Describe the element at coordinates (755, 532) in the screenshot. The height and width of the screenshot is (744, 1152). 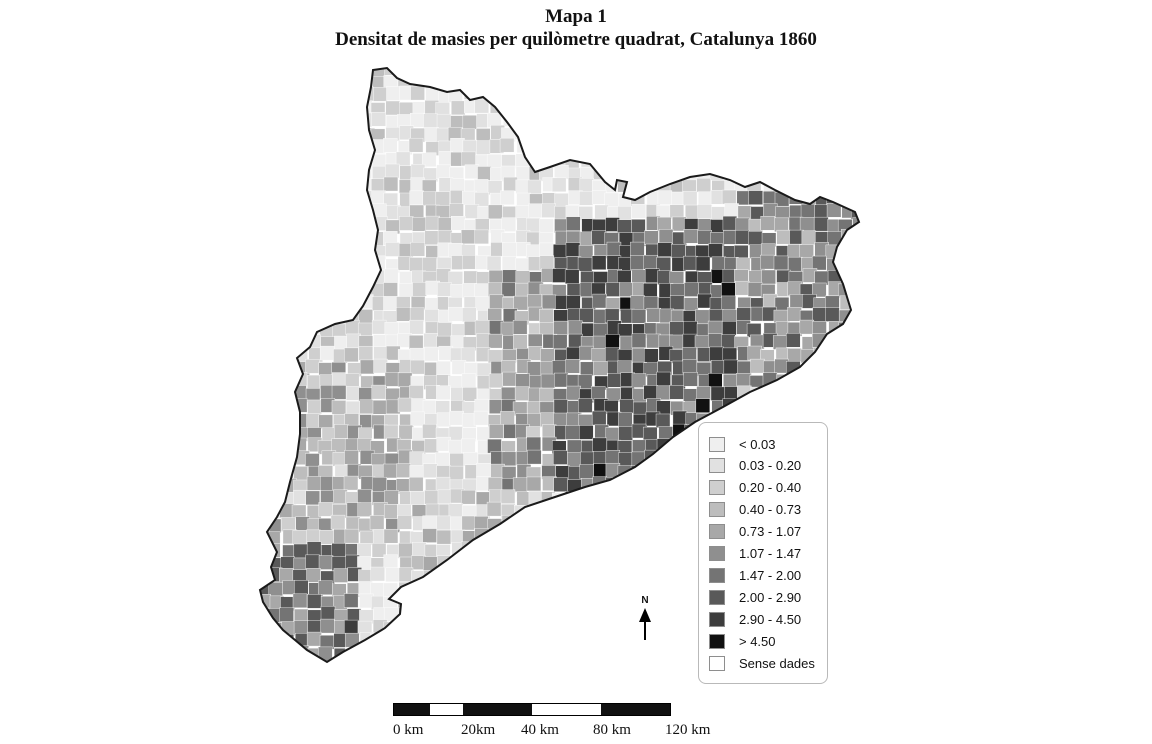
I see `legend-item: 0.73 - 1.07` at that location.